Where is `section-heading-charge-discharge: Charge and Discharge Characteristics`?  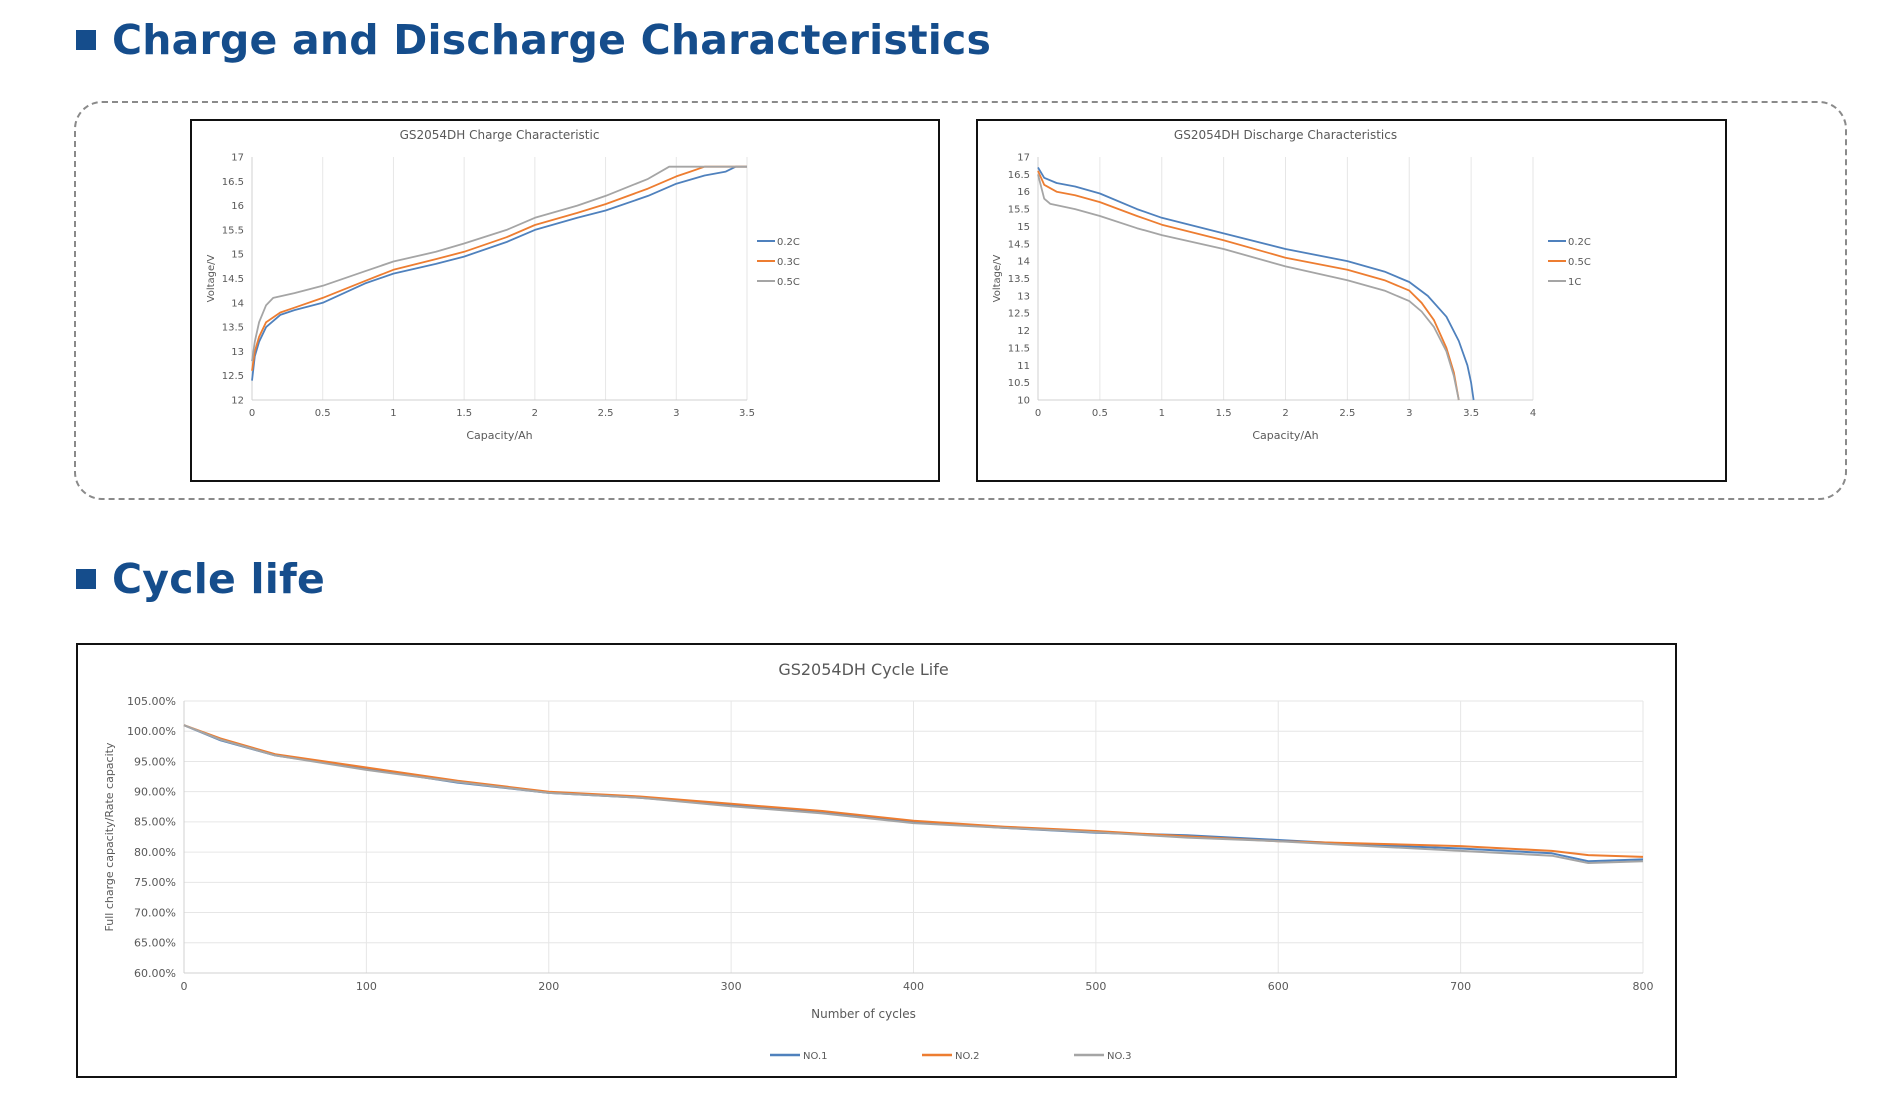
section-heading-charge-discharge: Charge and Discharge Characteristics is located at coordinates (533, 40).